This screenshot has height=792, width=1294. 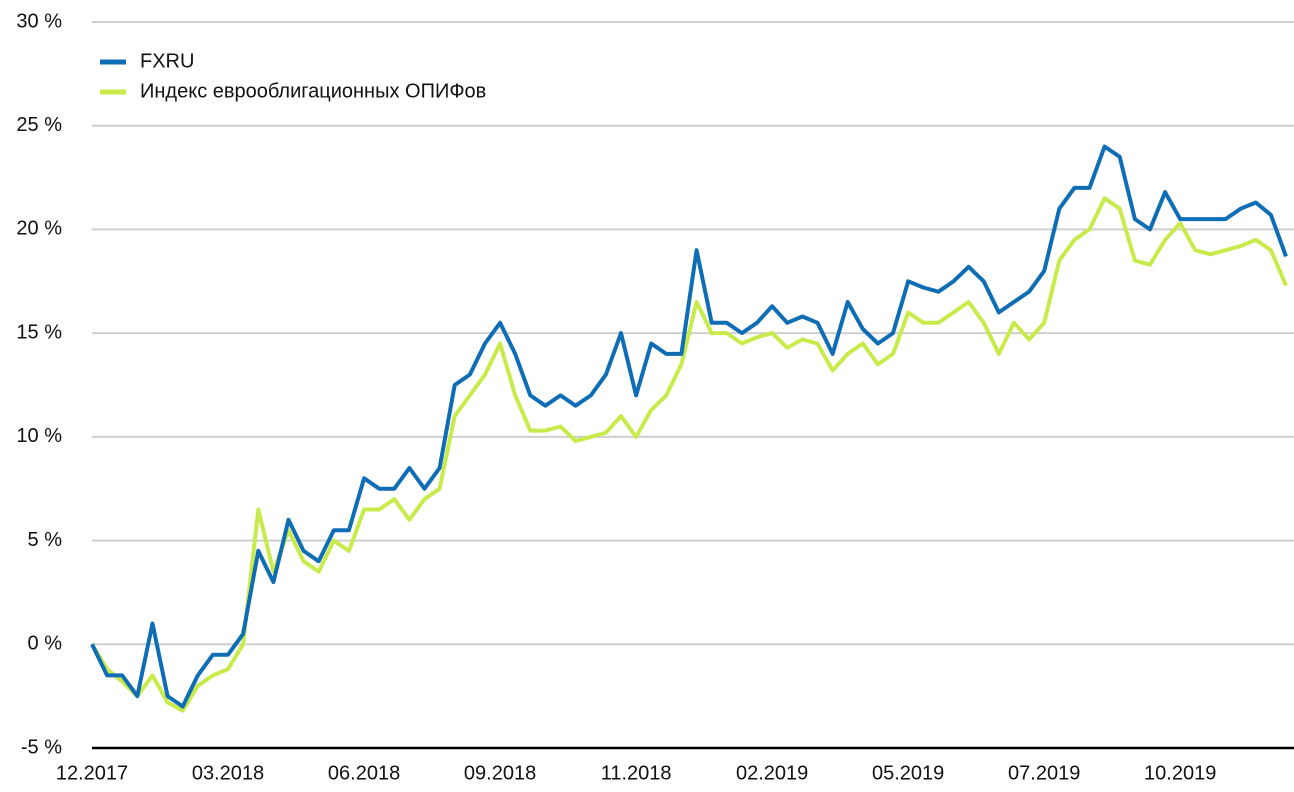 What do you see at coordinates (39, 332) in the screenshot?
I see `y-tick-label: 15 %` at bounding box center [39, 332].